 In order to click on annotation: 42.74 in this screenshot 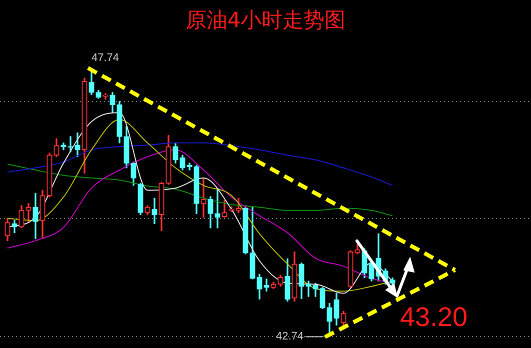, I will do `click(290, 336)`.